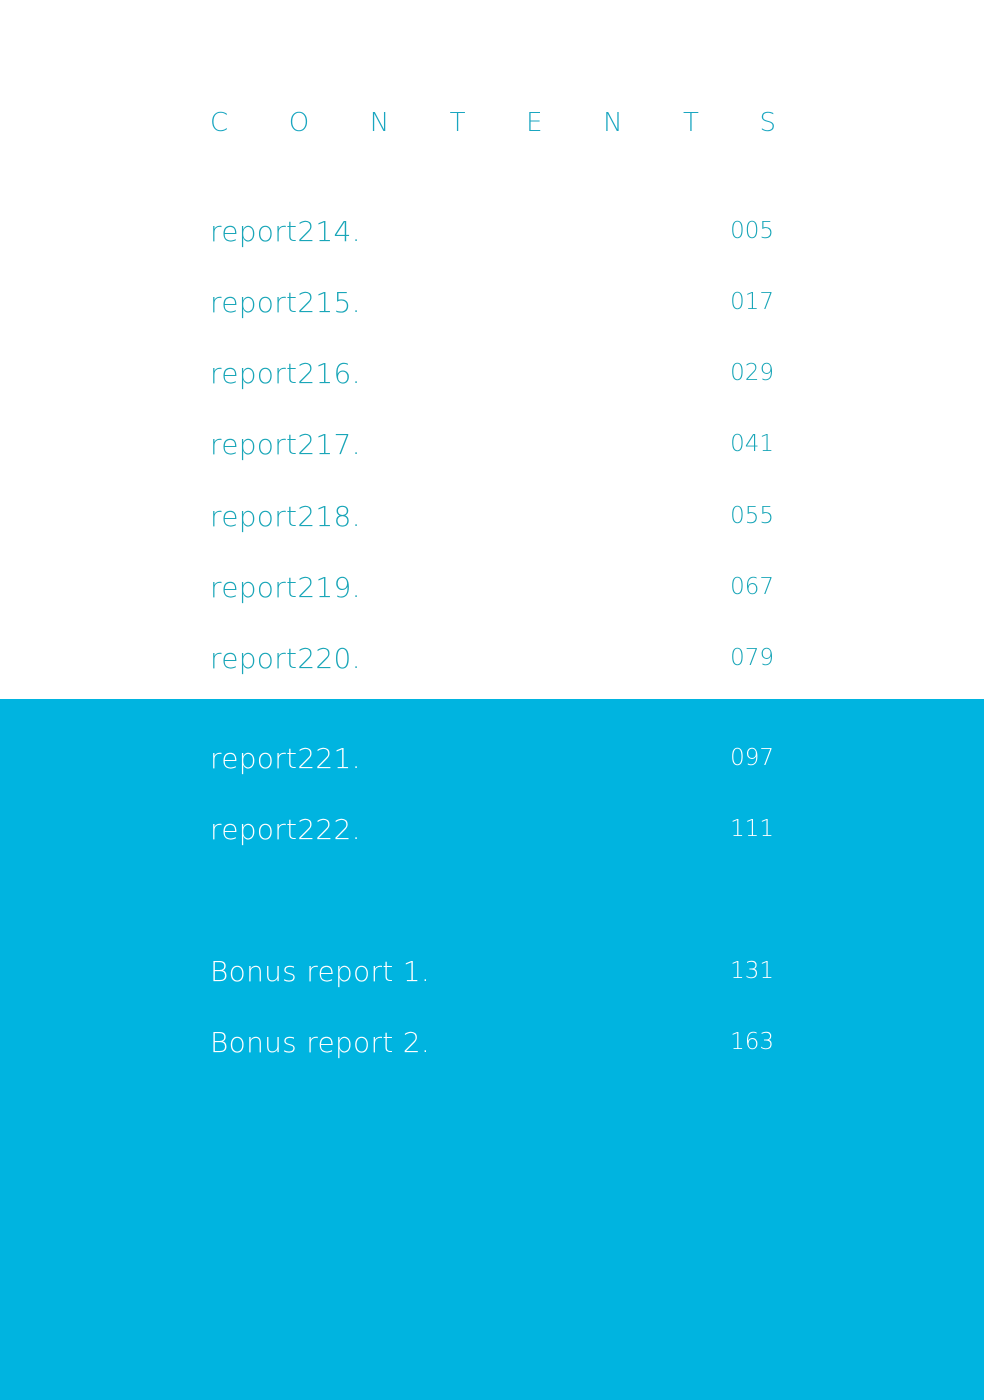  What do you see at coordinates (285, 516) in the screenshot?
I see `toc-entry-title: report218.` at bounding box center [285, 516].